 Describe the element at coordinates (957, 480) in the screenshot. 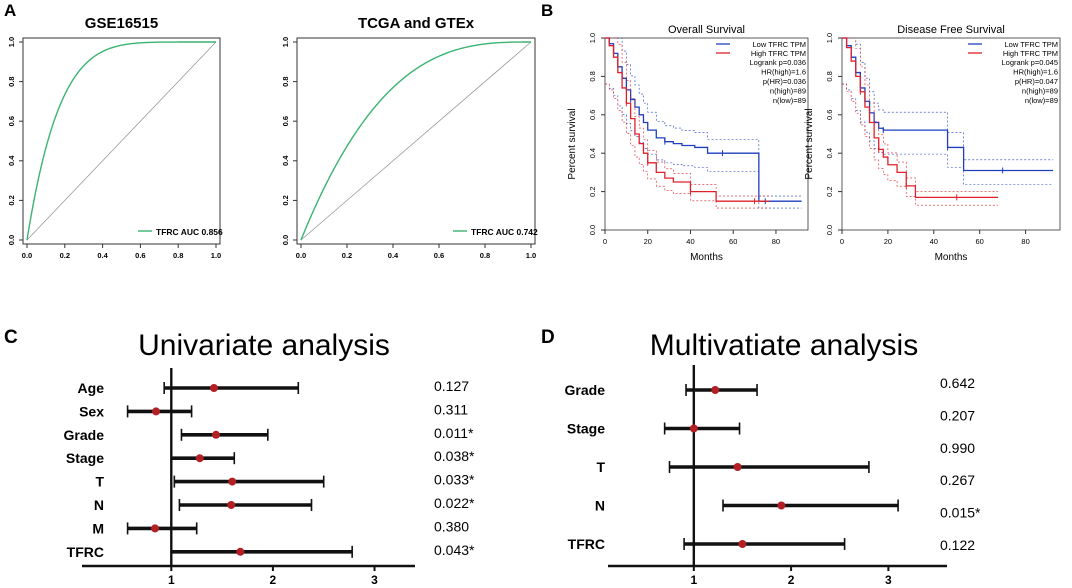

I see `p-value-label: 0.267` at that location.